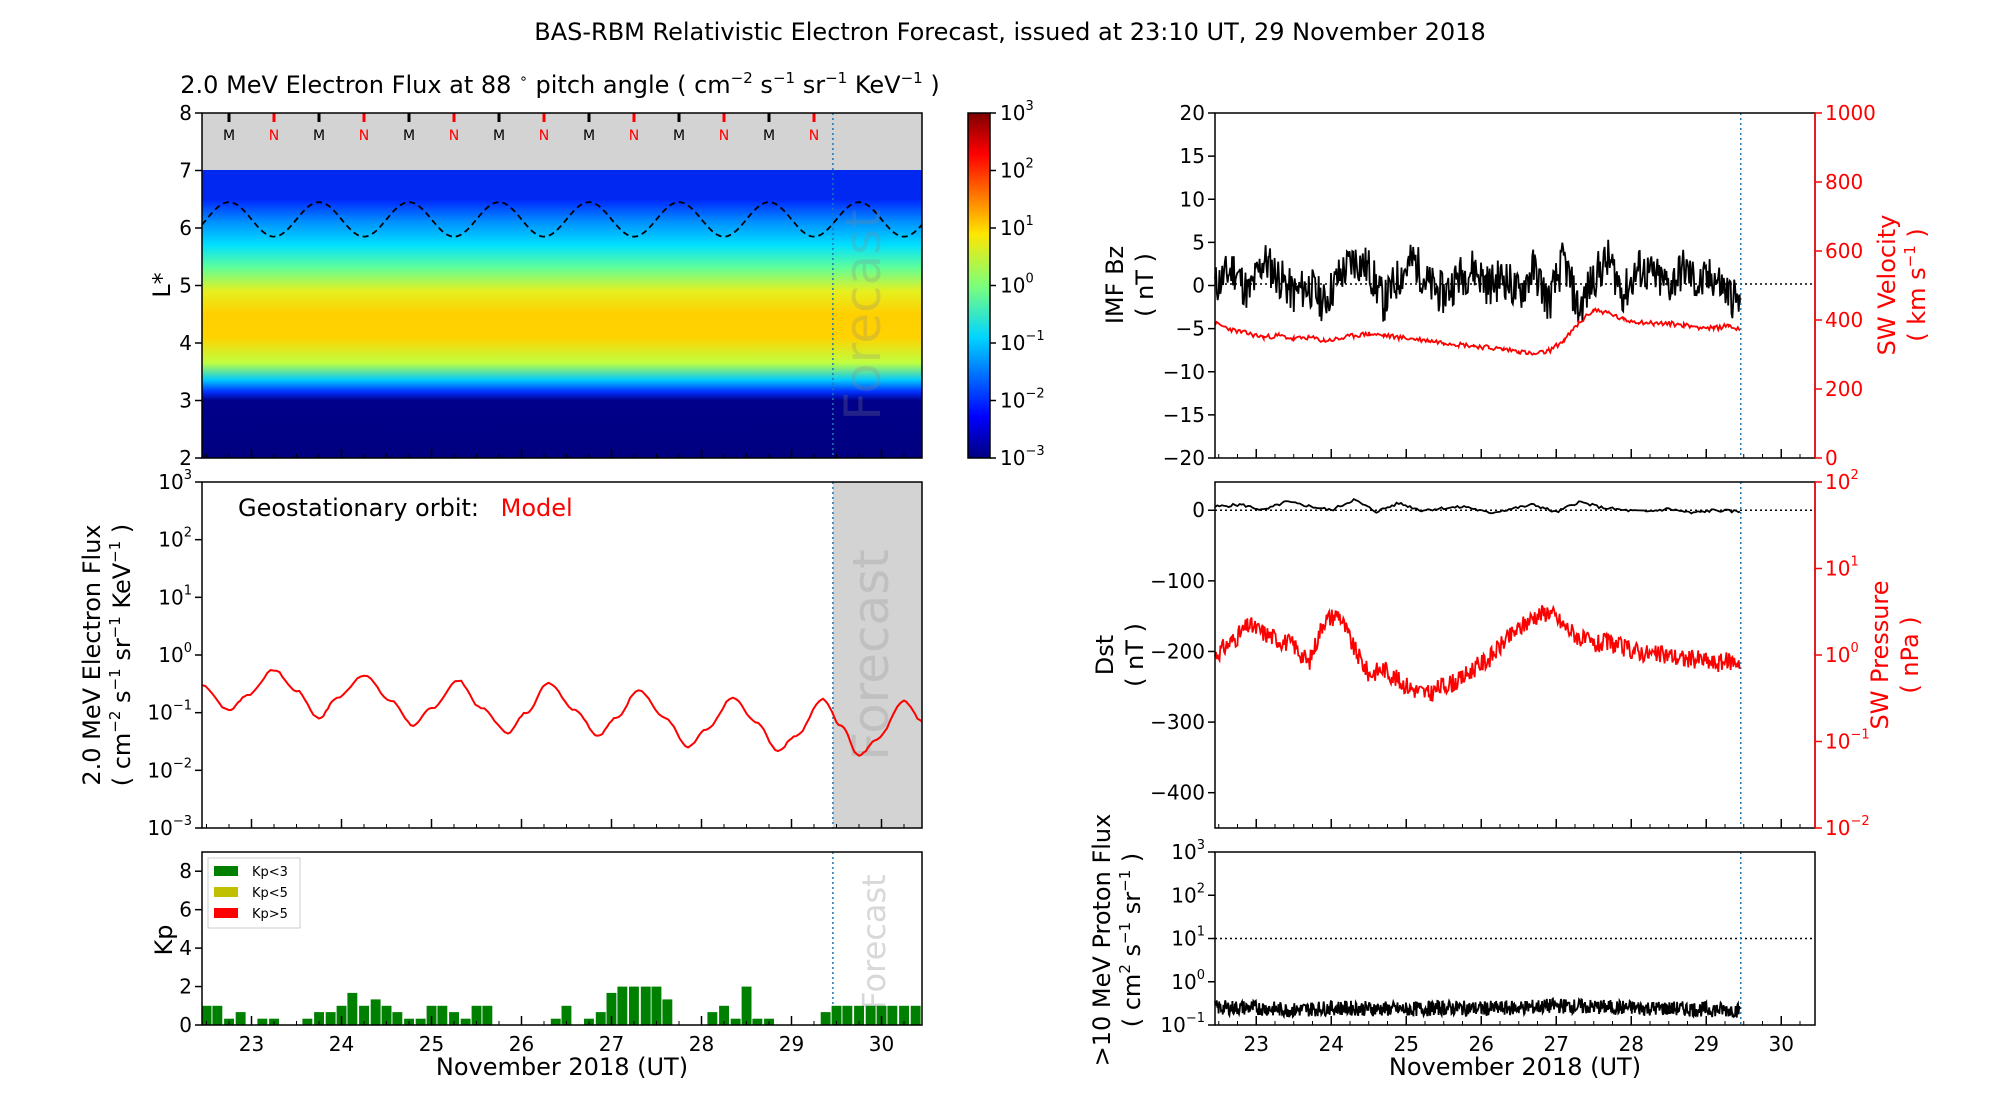 This screenshot has width=2000, height=1100. I want to click on geo-flux-ylabel-line1: 2.0 MeV Electron Flux, so click(92, 654).